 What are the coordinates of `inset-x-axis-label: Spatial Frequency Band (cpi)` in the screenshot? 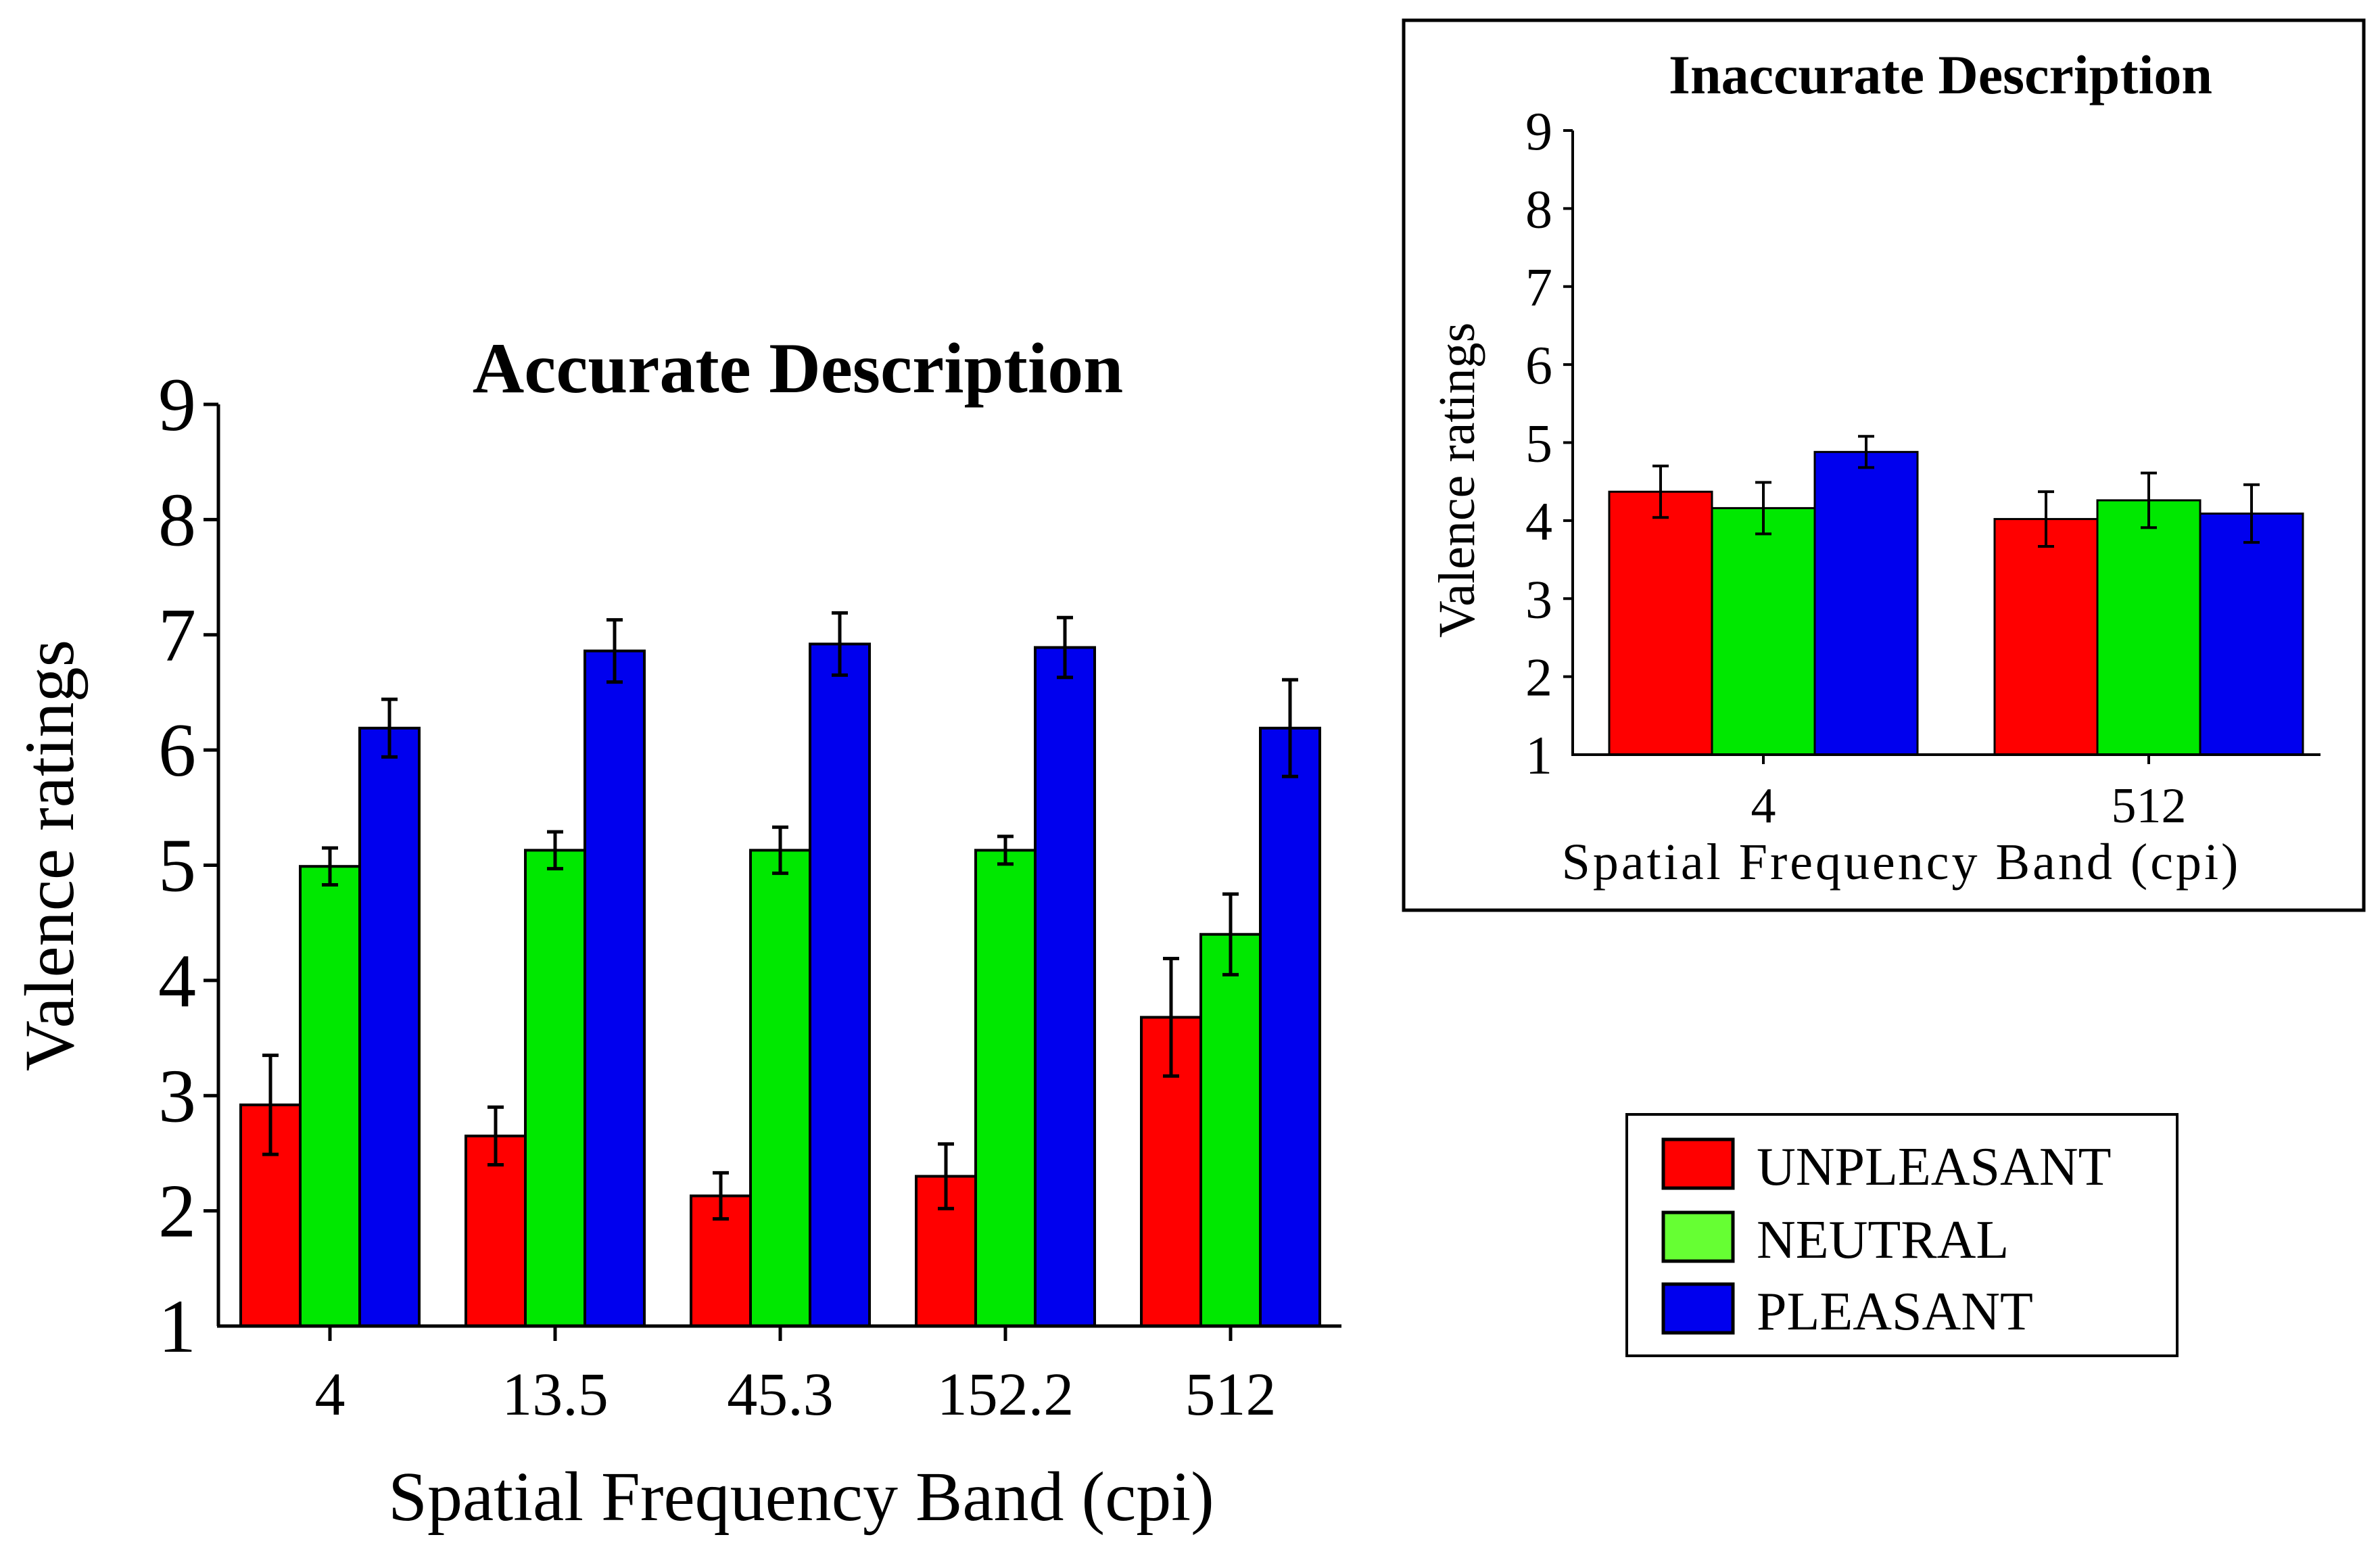 It's located at (1901, 863).